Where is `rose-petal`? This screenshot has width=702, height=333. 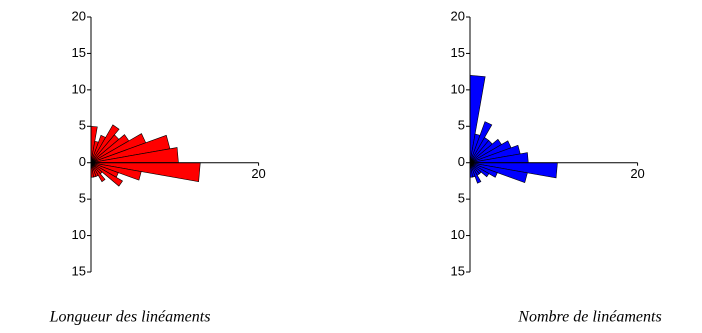 rose-petal is located at coordinates (106, 174).